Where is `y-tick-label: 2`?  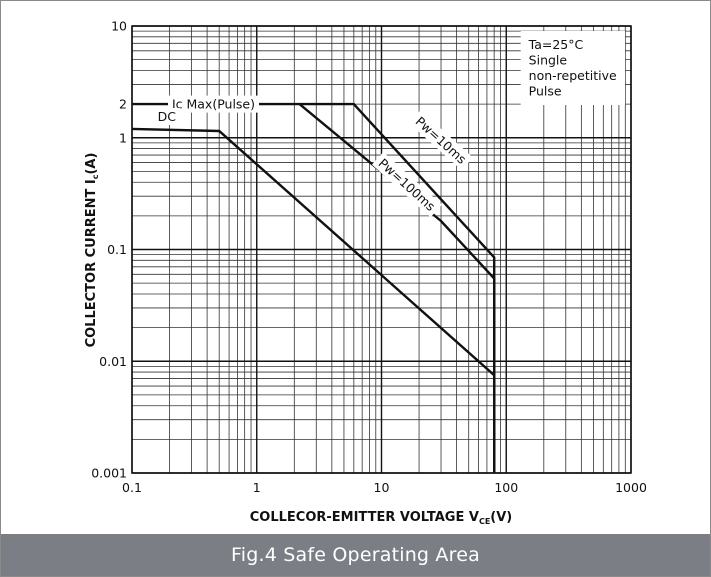
y-tick-label: 2 is located at coordinates (123, 104).